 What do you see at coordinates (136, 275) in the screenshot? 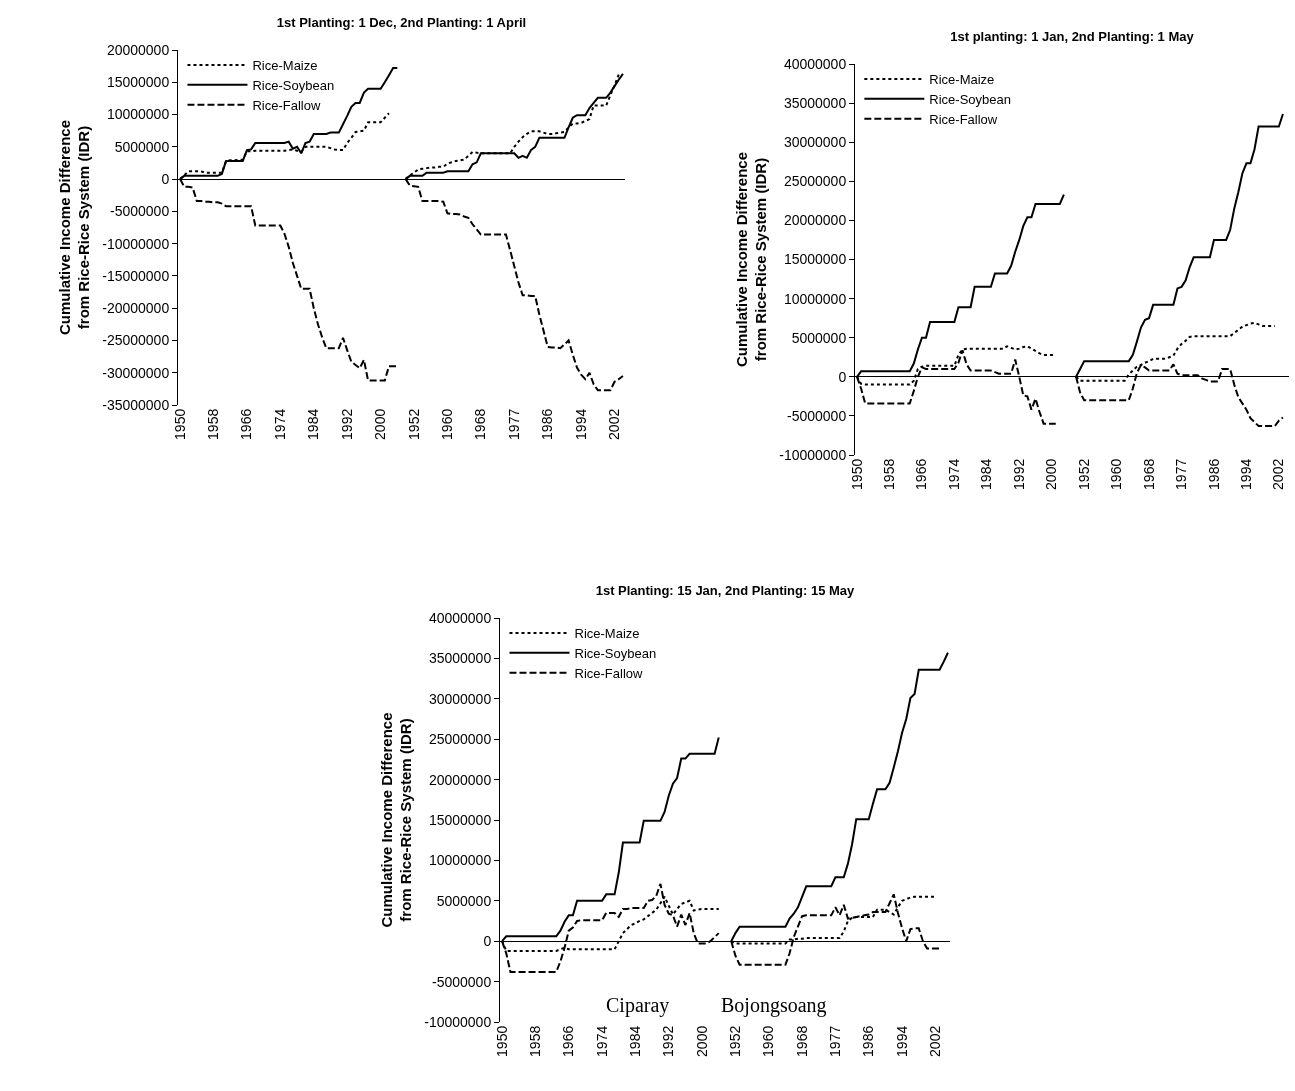
I see `y-tick-label: -15000000` at bounding box center [136, 275].